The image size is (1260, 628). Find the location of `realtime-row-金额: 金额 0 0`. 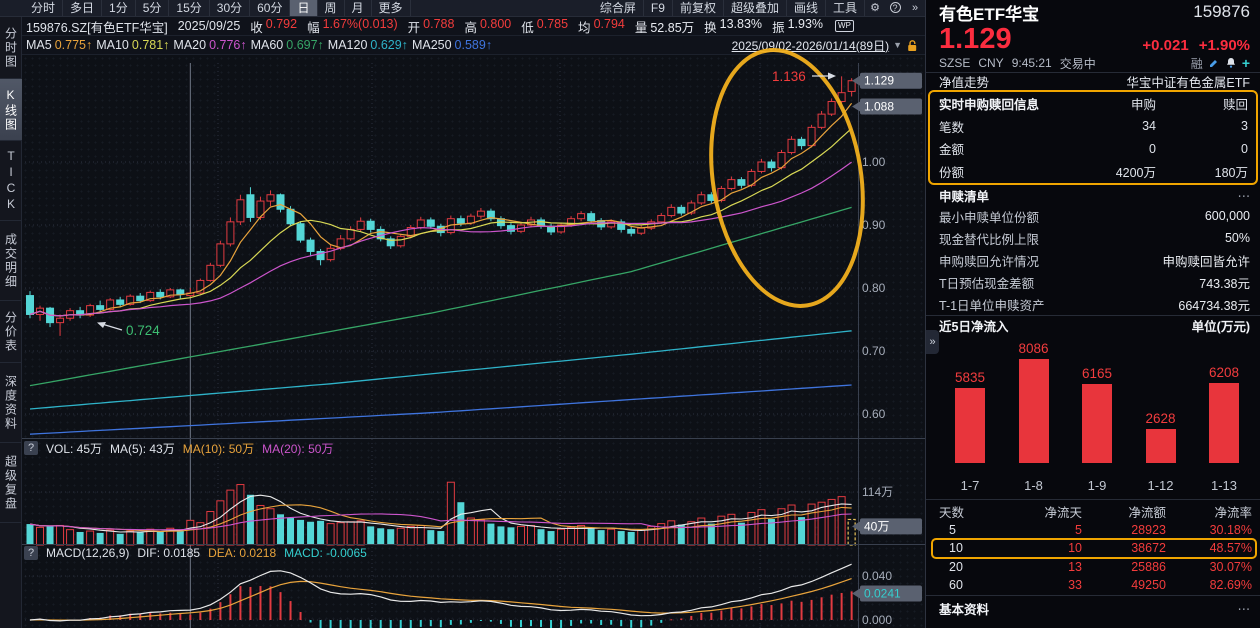

realtime-row-金额: 金额 0 0 is located at coordinates (1093, 149).